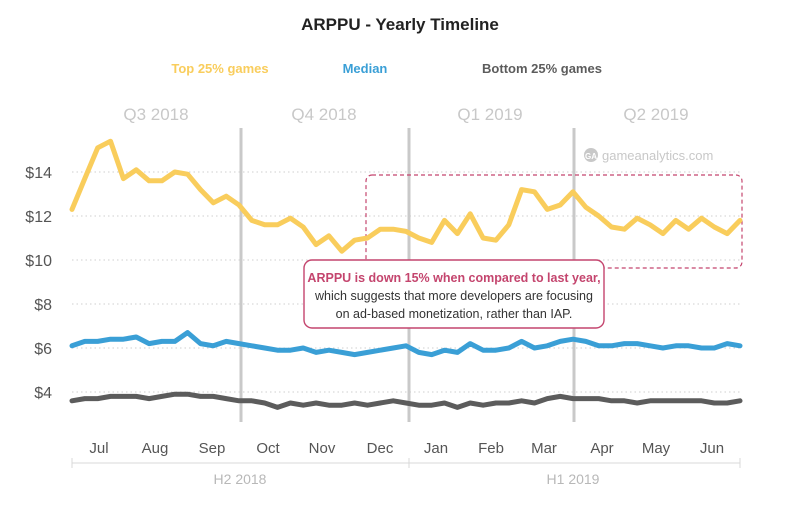 Image resolution: width=800 pixels, height=506 pixels. Describe the element at coordinates (489, 114) in the screenshot. I see `quarter-label-2: Q1 2019` at that location.